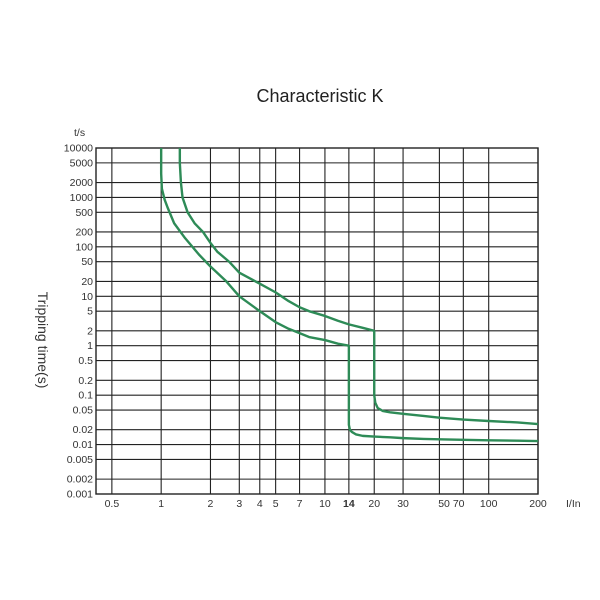 This screenshot has height=600, width=600. Describe the element at coordinates (87, 262) in the screenshot. I see `y-tick-label: 50` at that location.